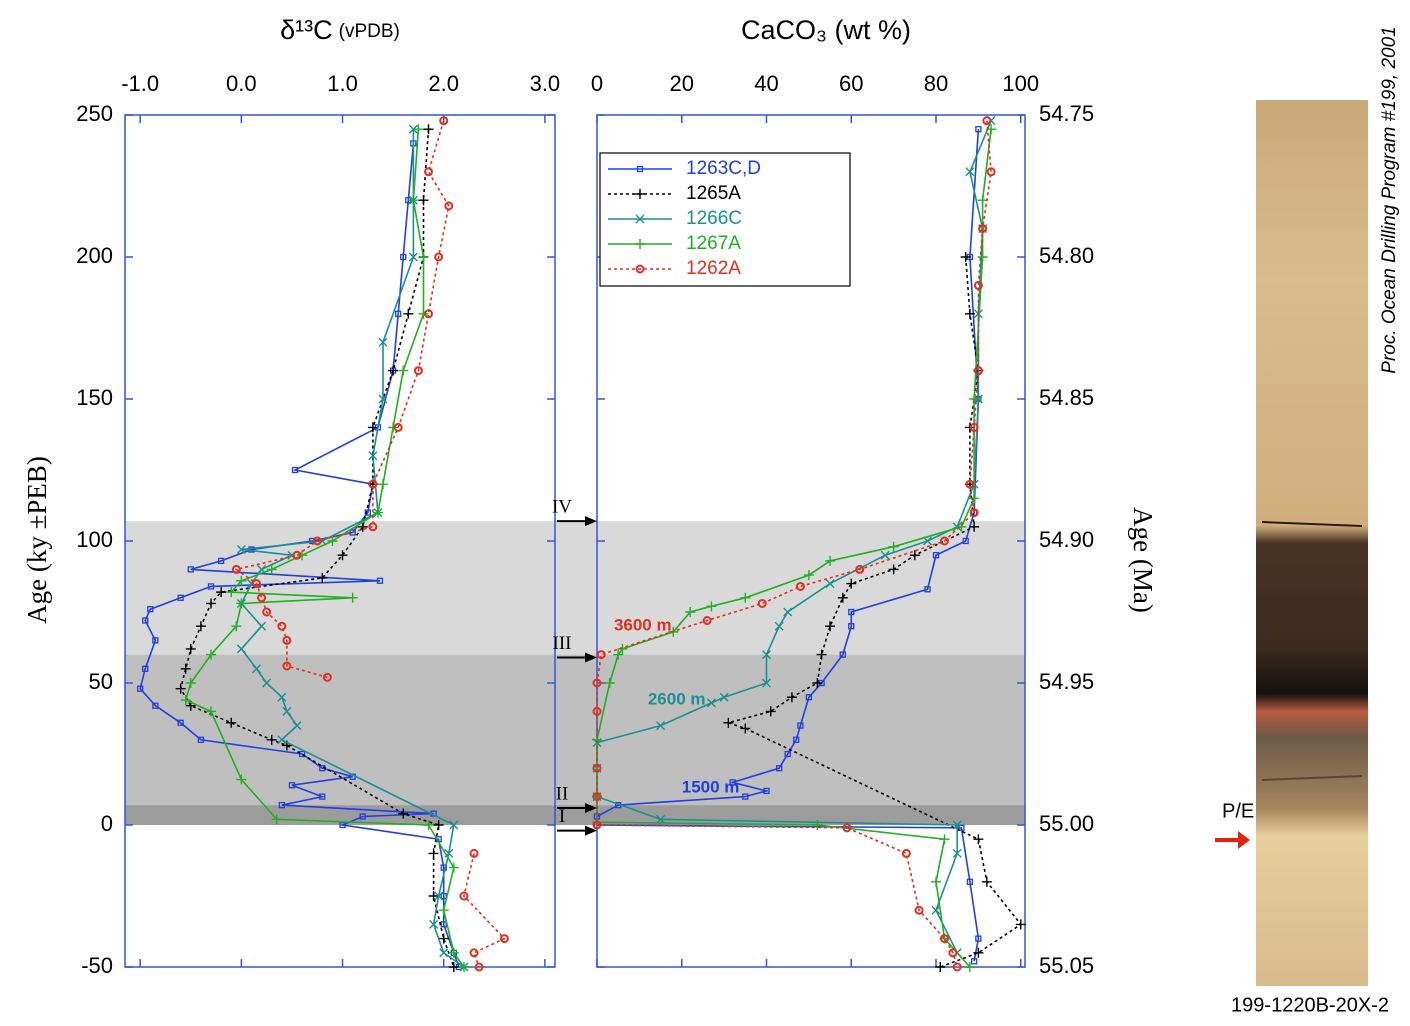 Image resolution: width=1410 pixels, height=1026 pixels. I want to click on interval-band, so click(575, 815).